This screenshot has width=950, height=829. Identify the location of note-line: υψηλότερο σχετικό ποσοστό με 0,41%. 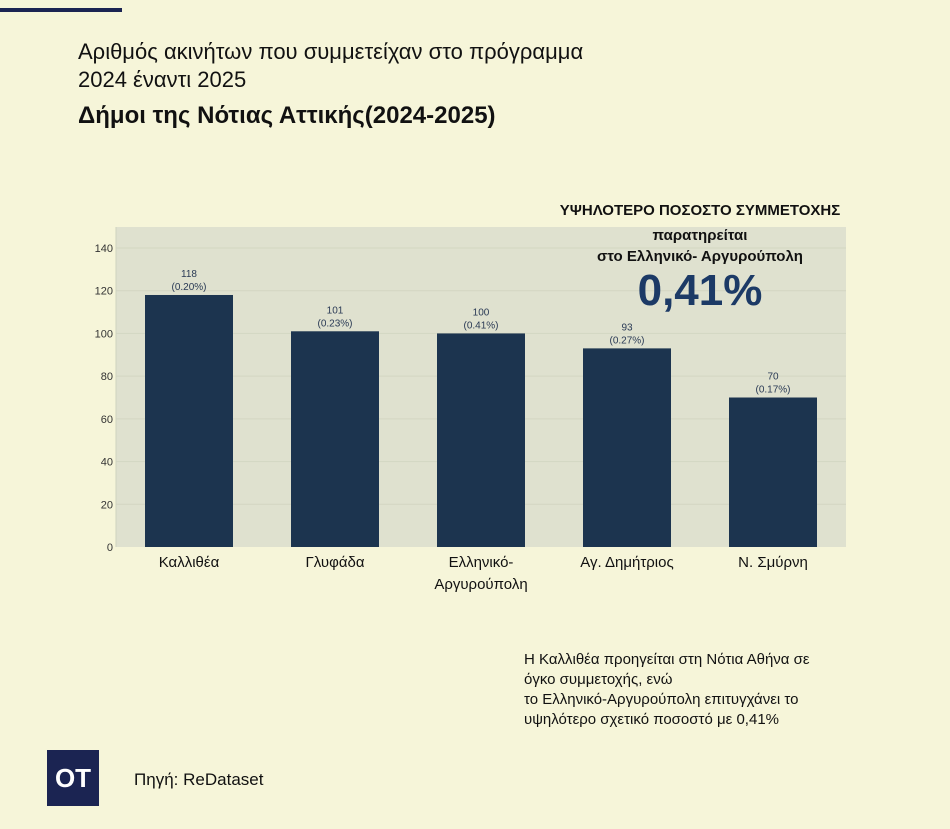
(651, 719).